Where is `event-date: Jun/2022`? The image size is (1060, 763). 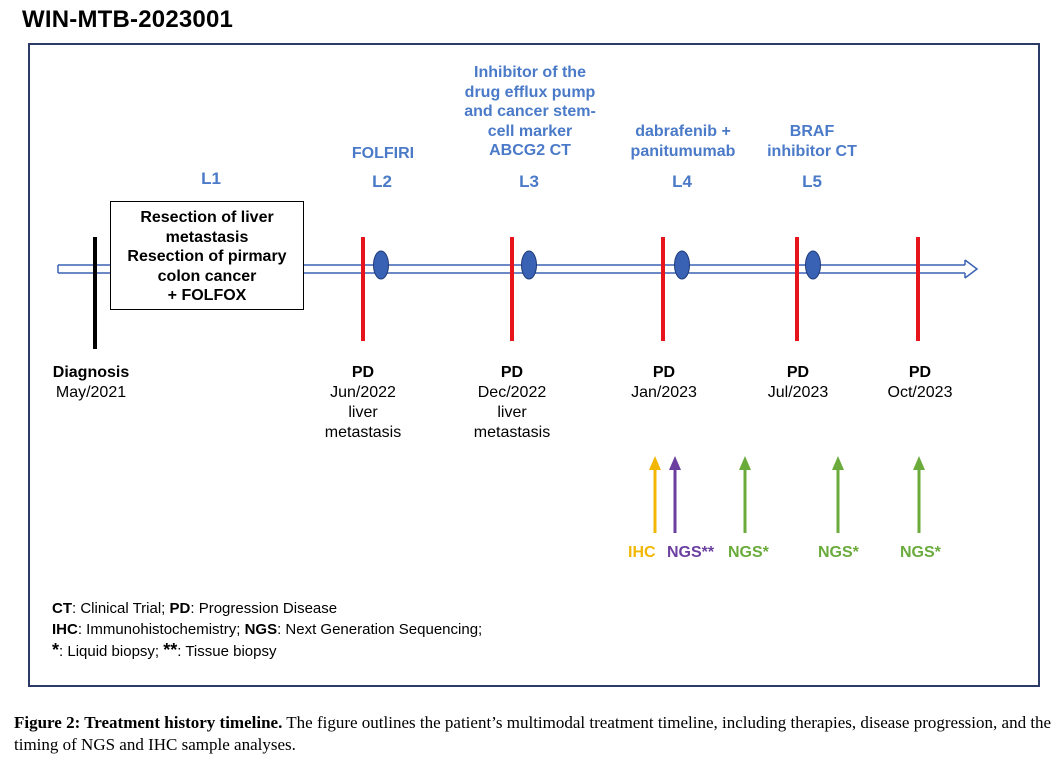
event-date: Jun/2022 is located at coordinates (363, 392).